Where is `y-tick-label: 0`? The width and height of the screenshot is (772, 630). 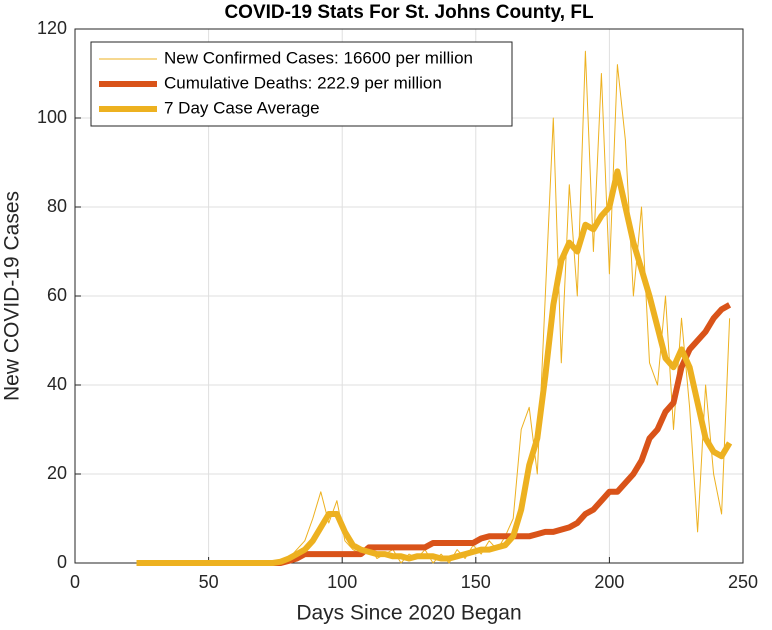 y-tick-label: 0 is located at coordinates (62, 562).